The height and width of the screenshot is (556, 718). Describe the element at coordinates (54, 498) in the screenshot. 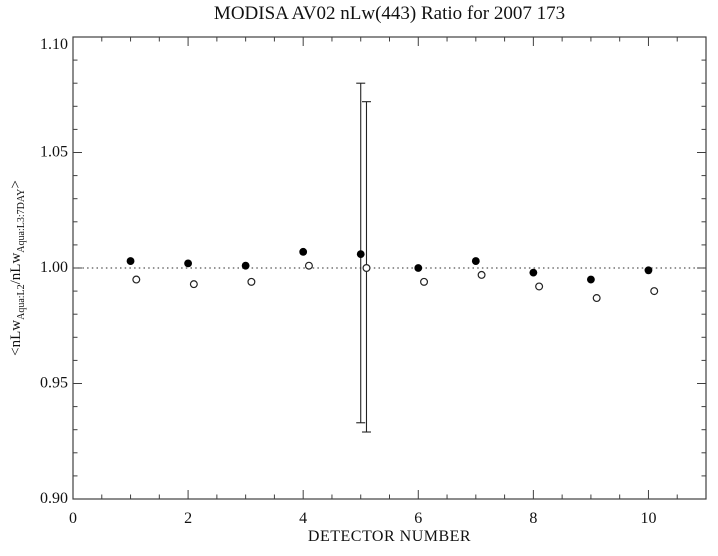

I see `y-tick-label: 0.90` at that location.